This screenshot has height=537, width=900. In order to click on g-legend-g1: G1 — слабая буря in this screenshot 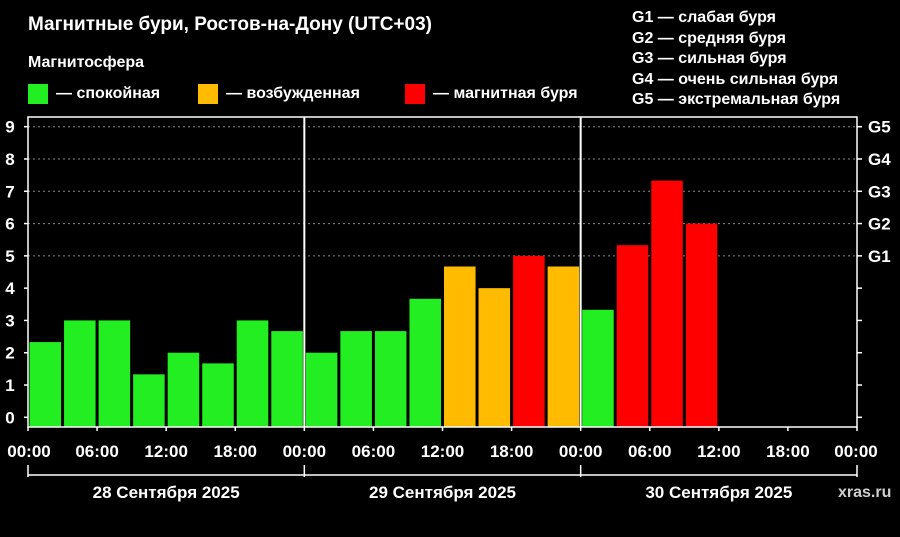, I will do `click(704, 17)`.